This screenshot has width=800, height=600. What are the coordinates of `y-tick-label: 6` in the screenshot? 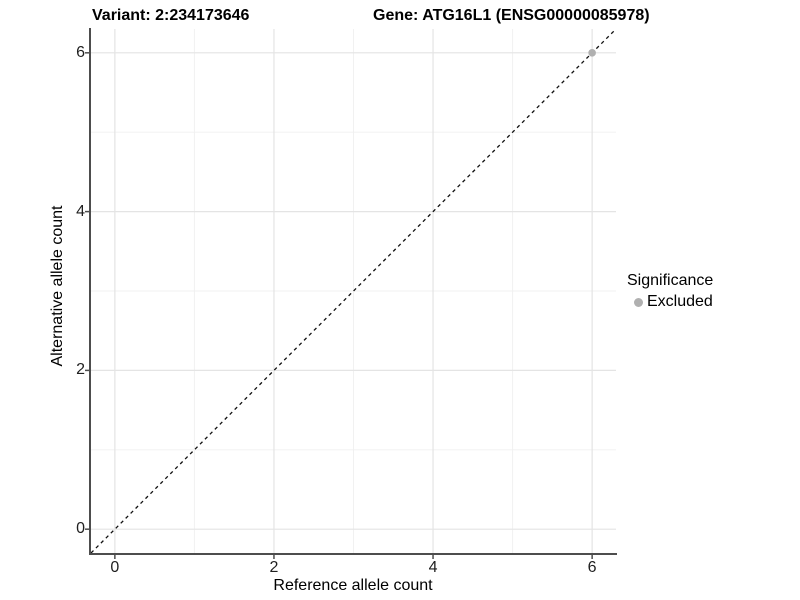 It's located at (80, 52).